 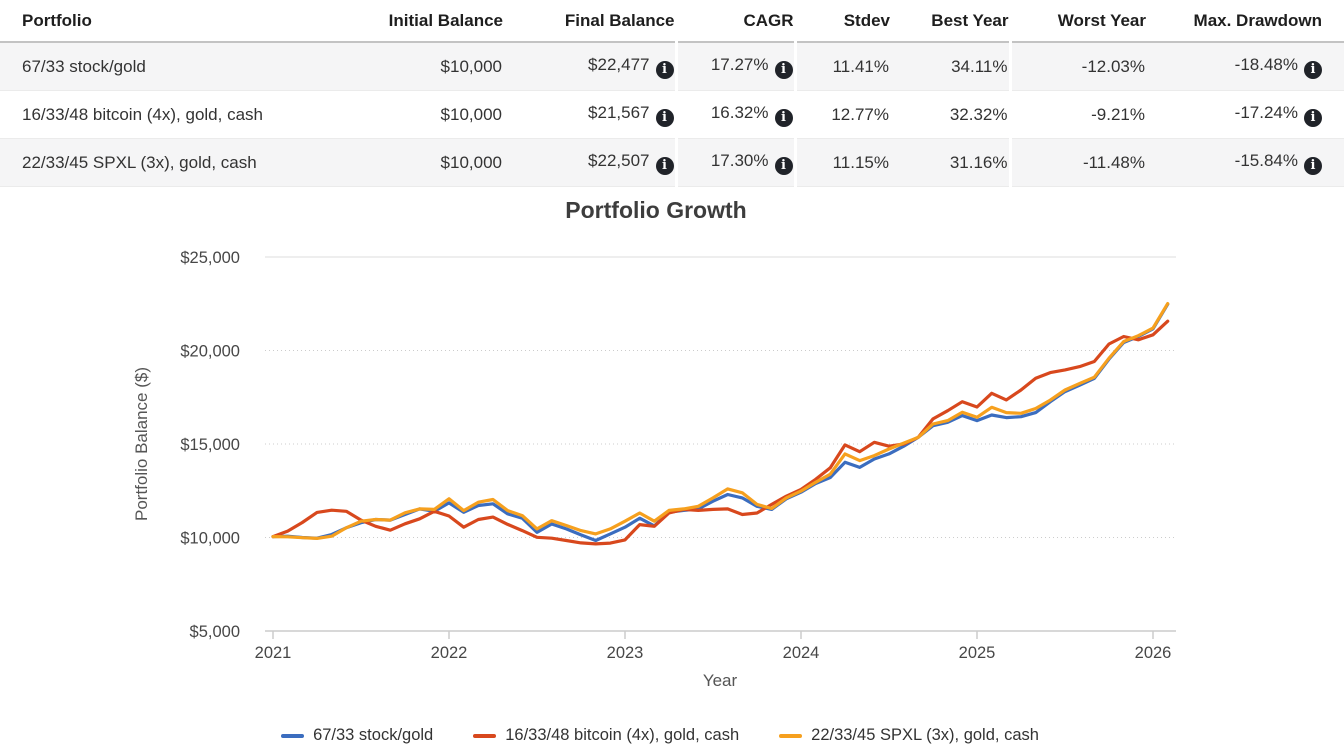 What do you see at coordinates (142, 114) in the screenshot?
I see `portfolio-name: 16/33/48 bitcoin (4x), gold, cash` at bounding box center [142, 114].